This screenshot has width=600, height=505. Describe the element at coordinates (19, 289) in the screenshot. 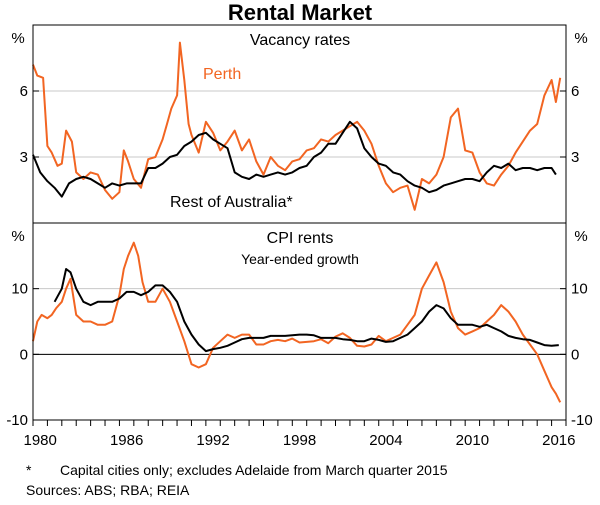

I see `y-tick-label-left: 10` at that location.